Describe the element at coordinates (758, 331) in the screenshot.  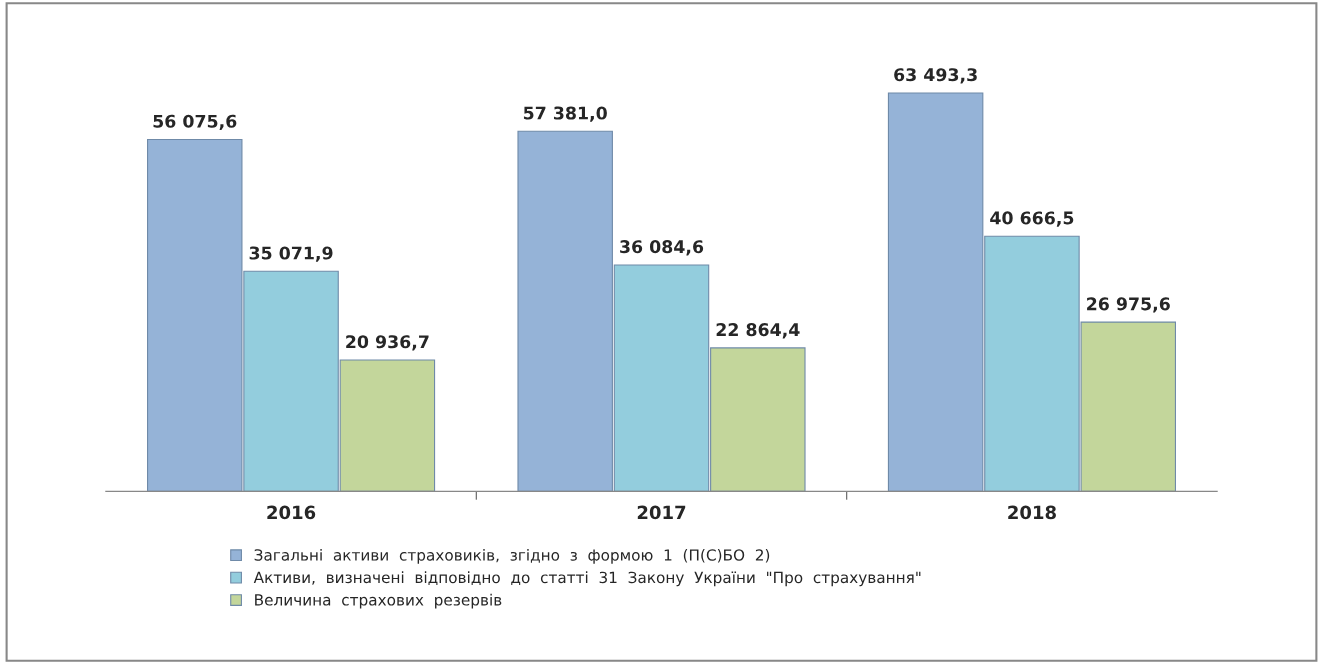
I see `data-label: 22 864,4` at that location.